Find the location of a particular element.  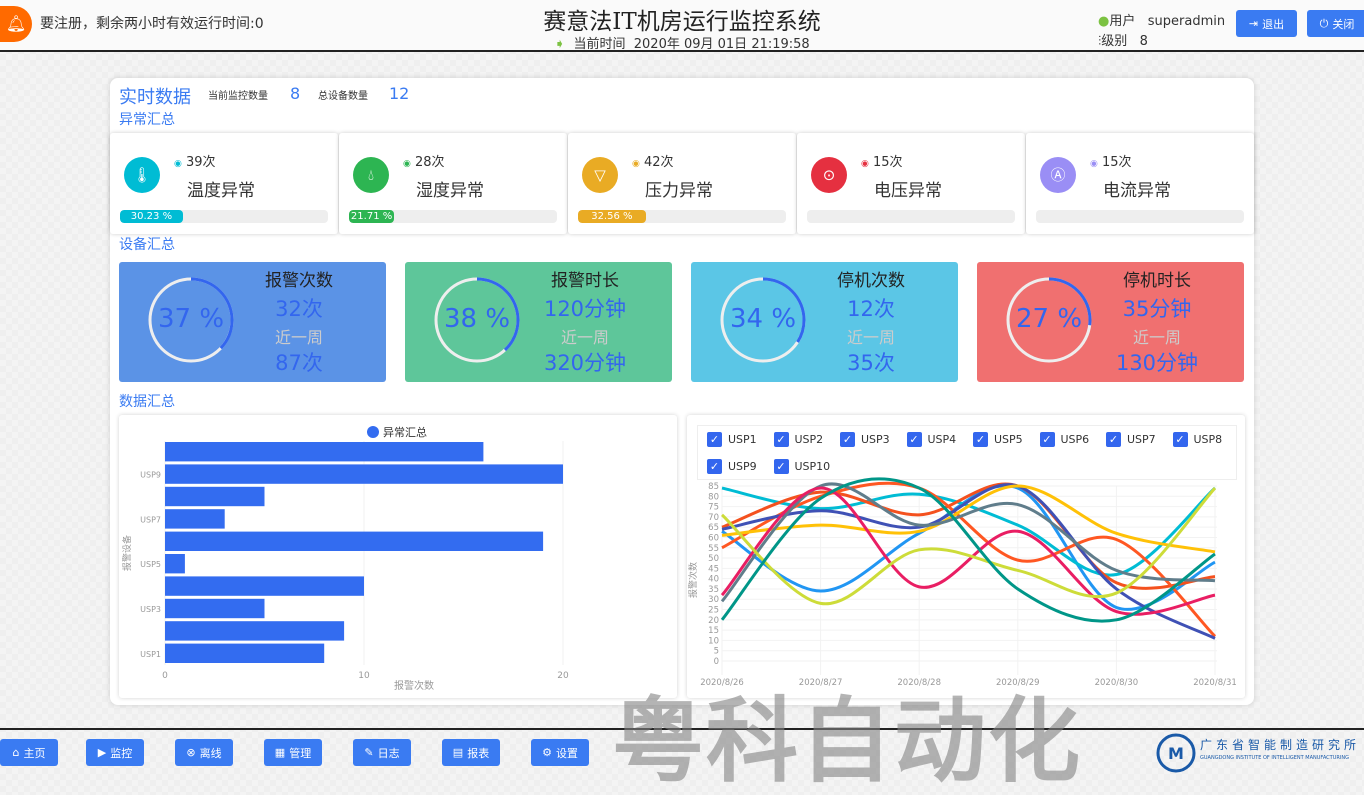

x-tick-label: 2020/8/30 is located at coordinates (1117, 683).